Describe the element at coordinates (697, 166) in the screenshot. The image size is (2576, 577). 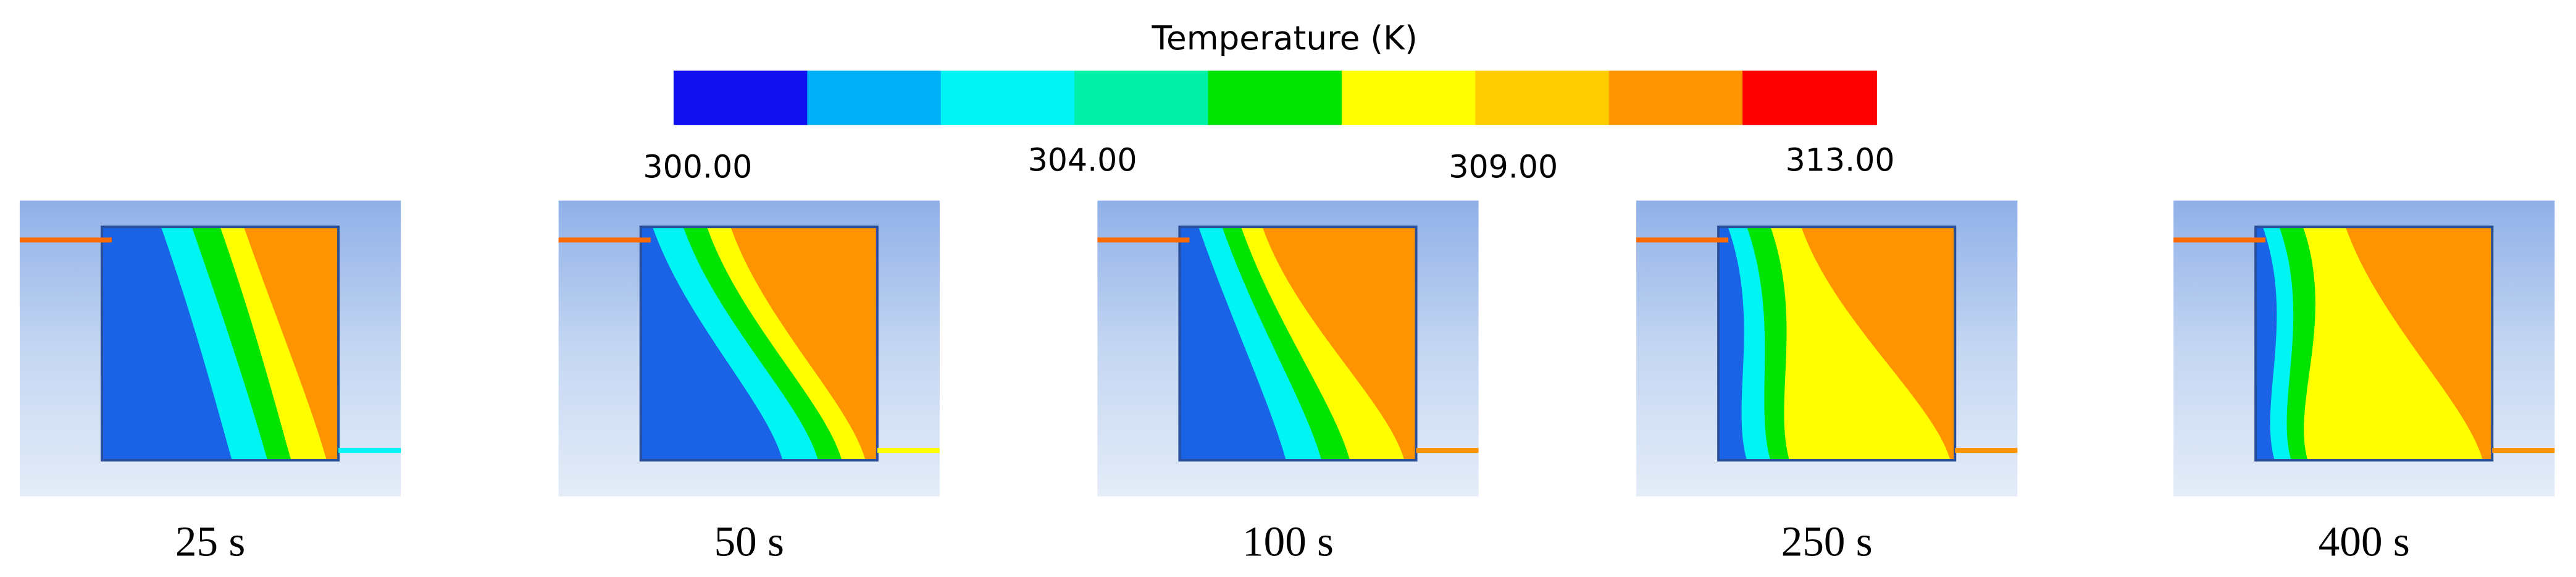
I see `colorbar-label: 300.00` at that location.